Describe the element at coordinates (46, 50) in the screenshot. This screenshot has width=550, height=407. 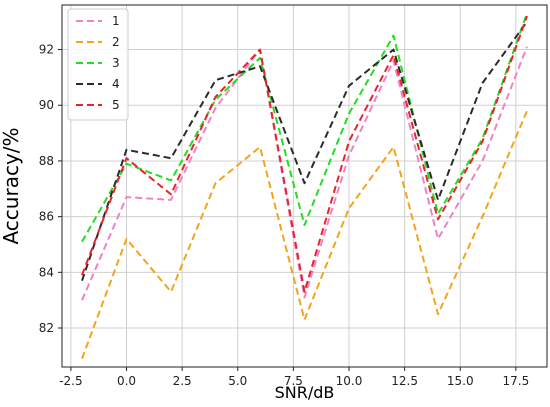
I see `y-tick-label: 92` at that location.